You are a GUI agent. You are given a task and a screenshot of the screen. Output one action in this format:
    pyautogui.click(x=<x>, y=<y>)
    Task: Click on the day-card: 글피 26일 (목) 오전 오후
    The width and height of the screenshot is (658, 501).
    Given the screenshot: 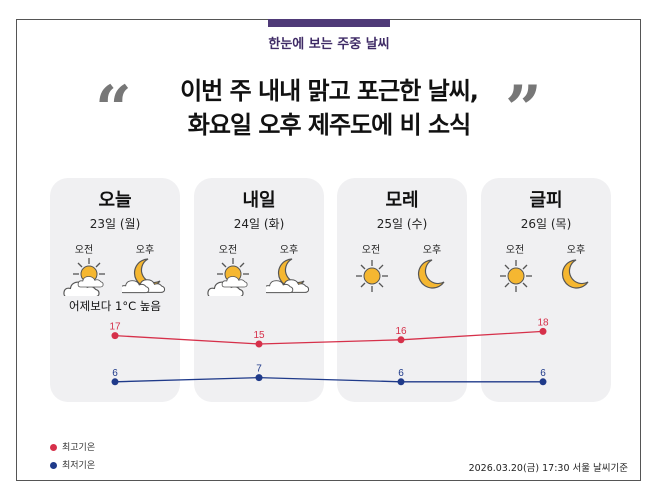 What is the action you would take?
    pyautogui.click(x=546, y=290)
    